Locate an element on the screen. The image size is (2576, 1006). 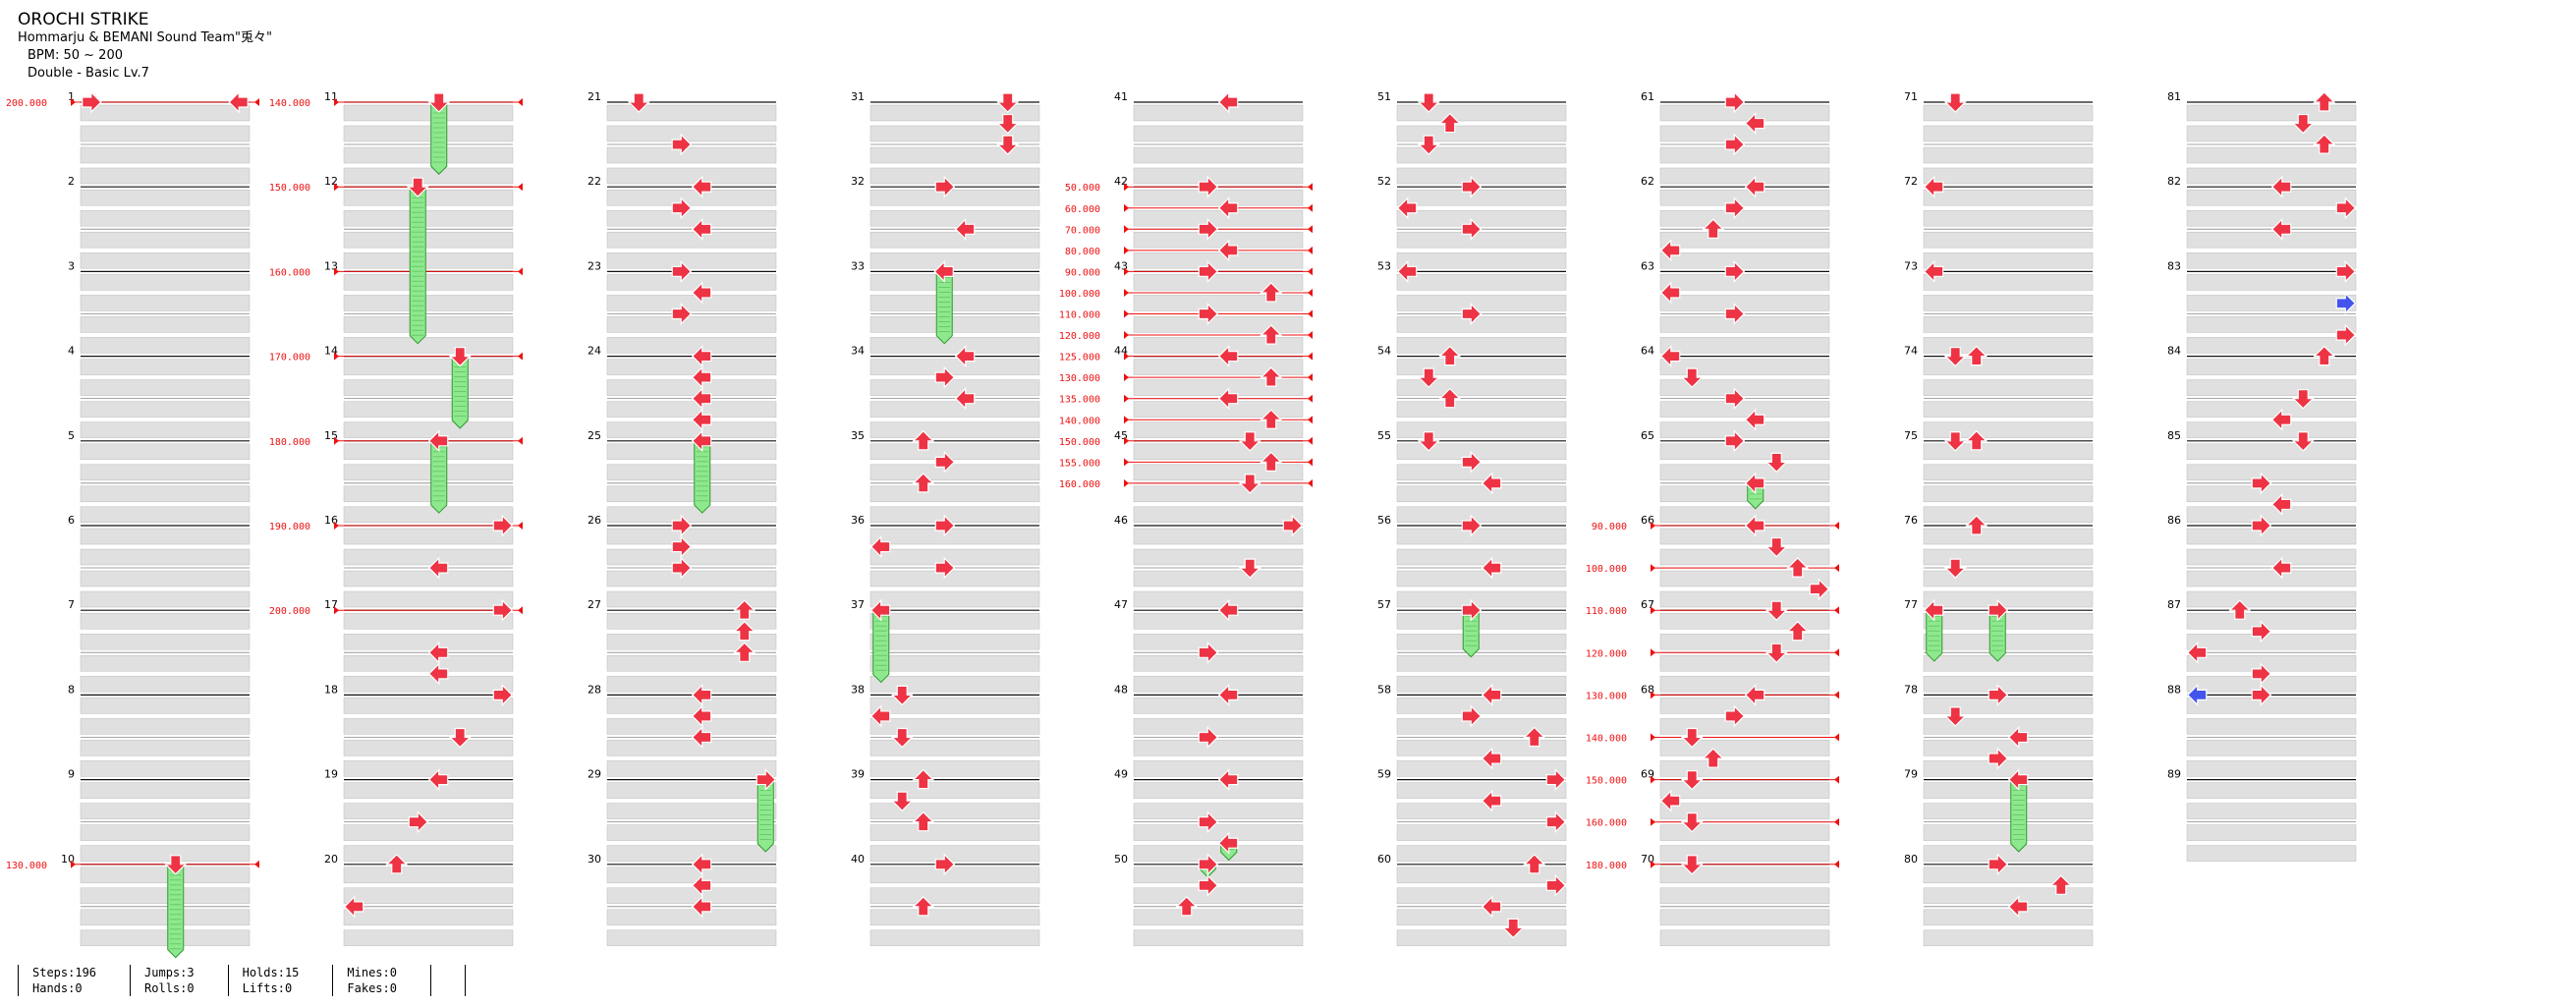
bpm-label: 80.000 is located at coordinates (1082, 252).